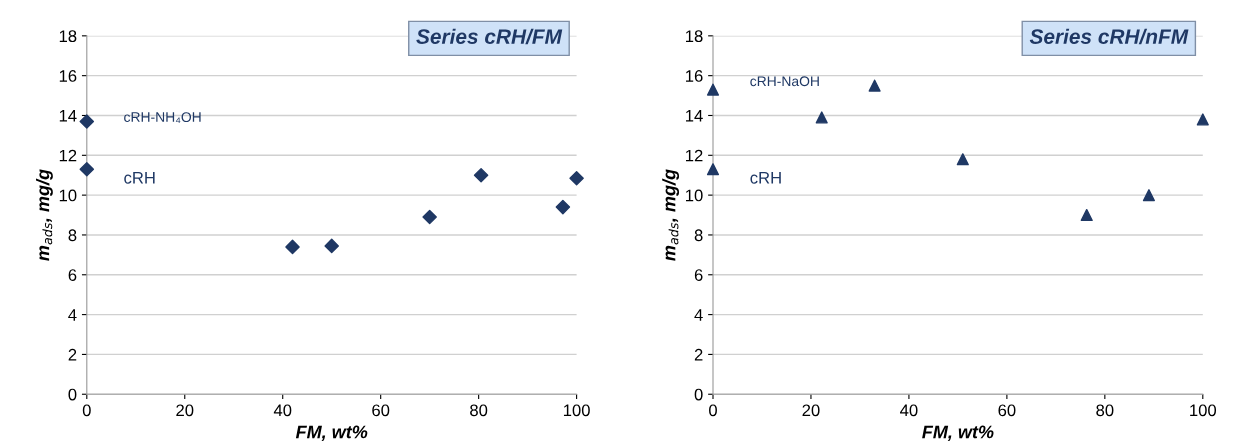 This screenshot has width=1240, height=448. Describe the element at coordinates (162, 118) in the screenshot. I see `annotation: cRH-NH₄OH` at that location.